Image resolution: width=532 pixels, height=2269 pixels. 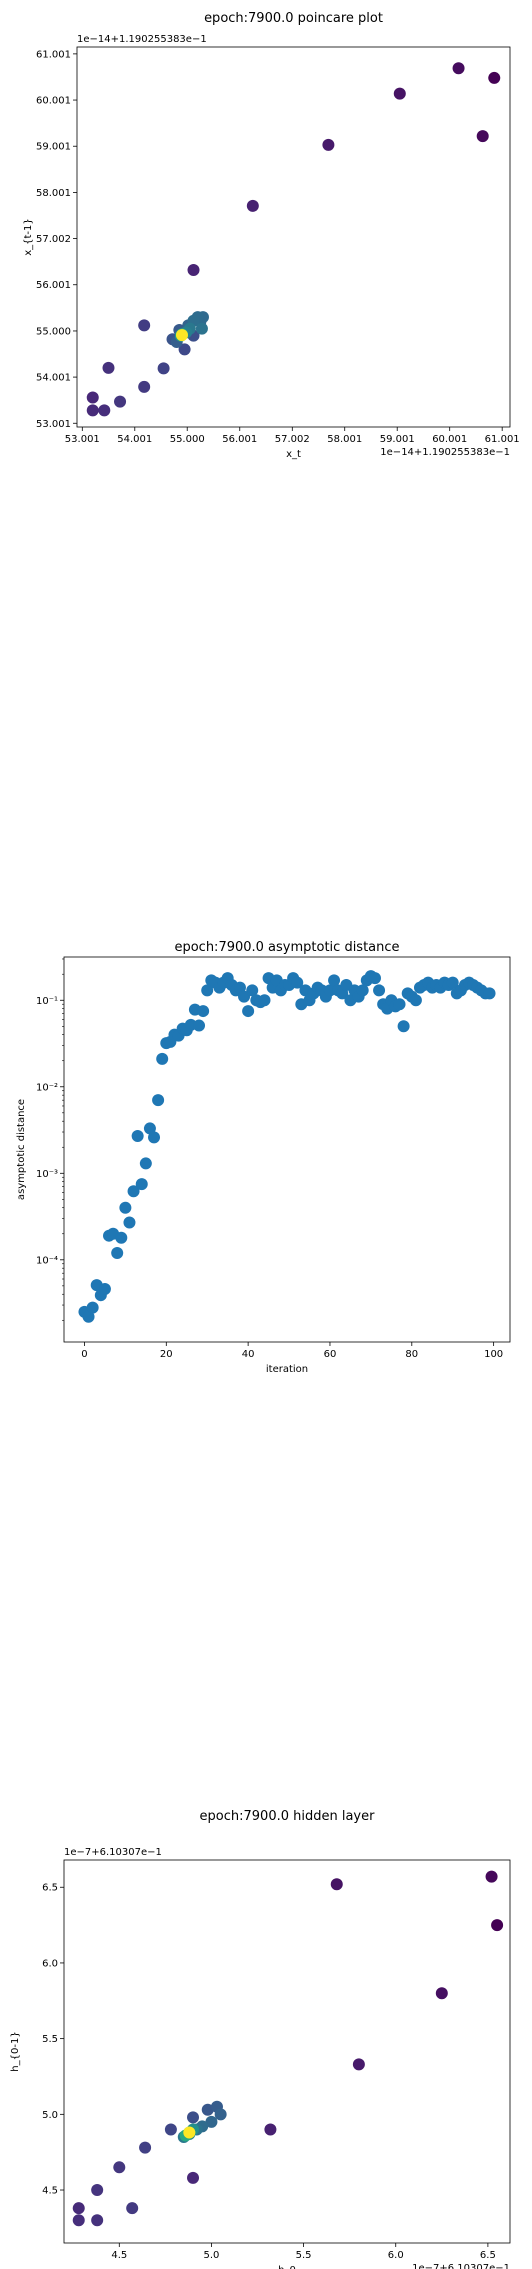 I want to click on x-tick-label: 5.5, so click(x=304, y=2255).